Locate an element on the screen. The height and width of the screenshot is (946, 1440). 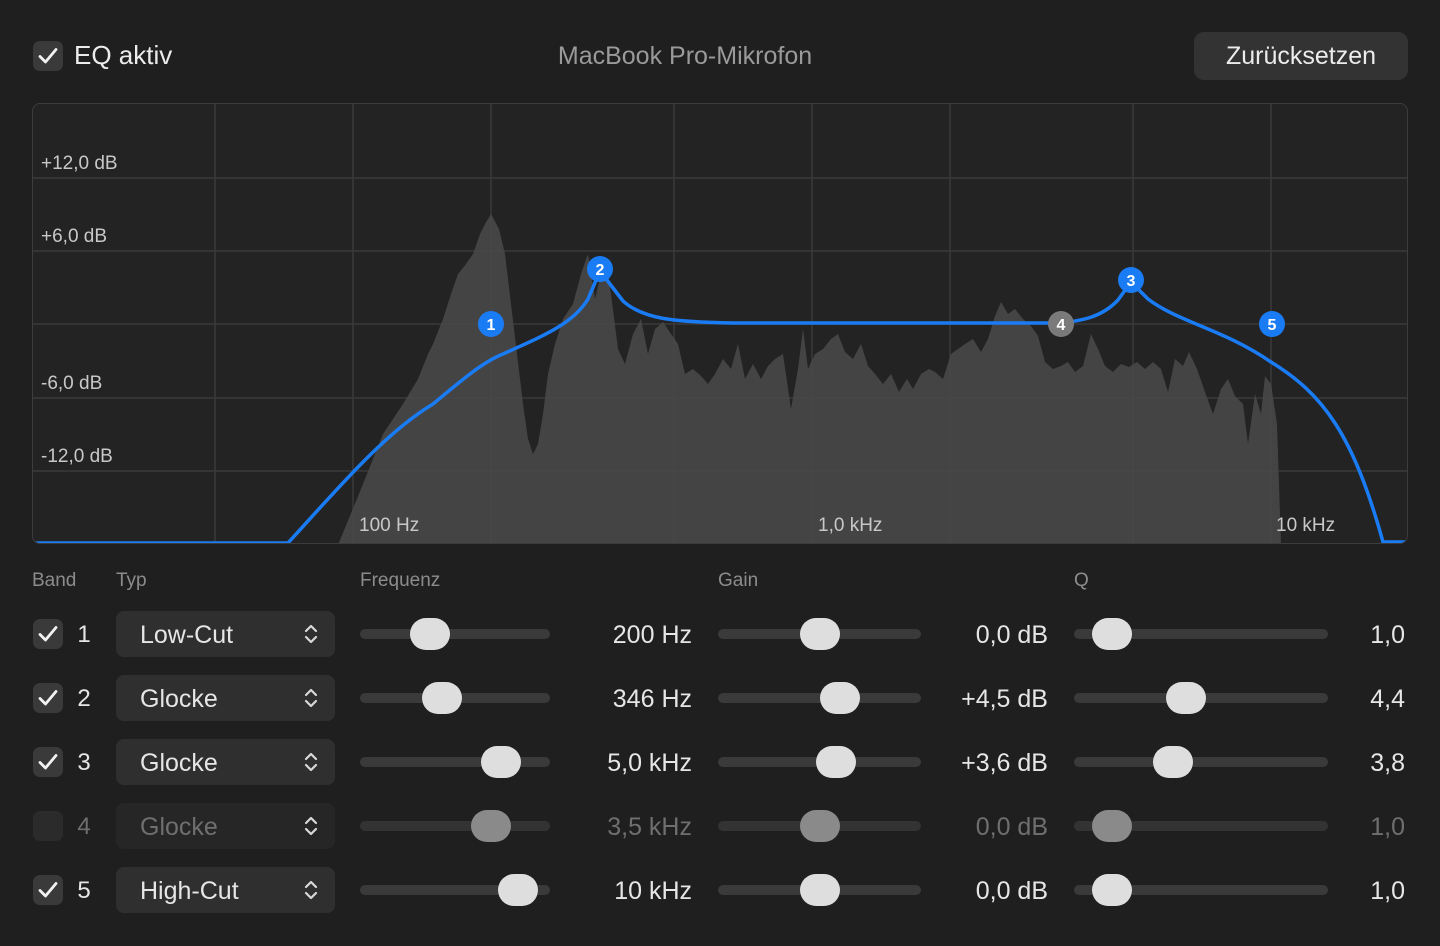
frequency-value: 10 kHz is located at coordinates (653, 891).